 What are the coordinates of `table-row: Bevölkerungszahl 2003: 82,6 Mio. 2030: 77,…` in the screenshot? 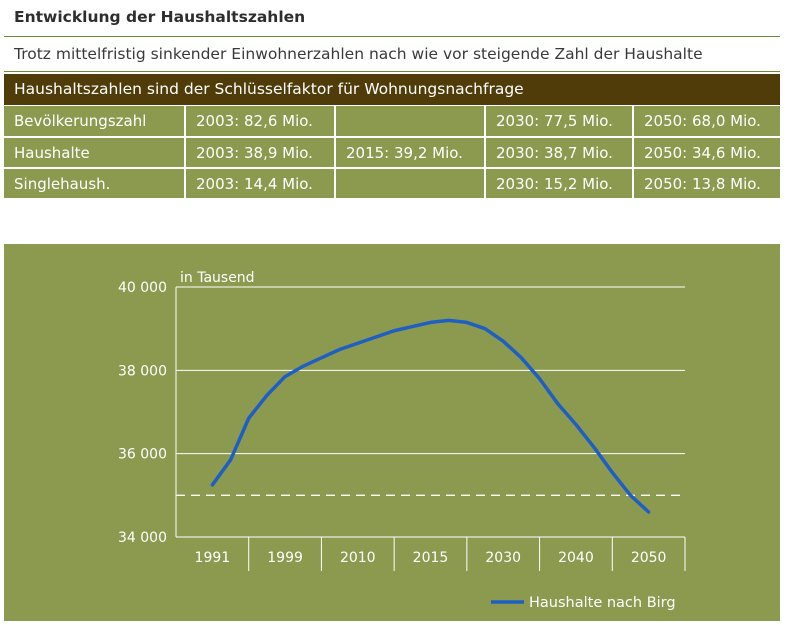 It's located at (392, 122).